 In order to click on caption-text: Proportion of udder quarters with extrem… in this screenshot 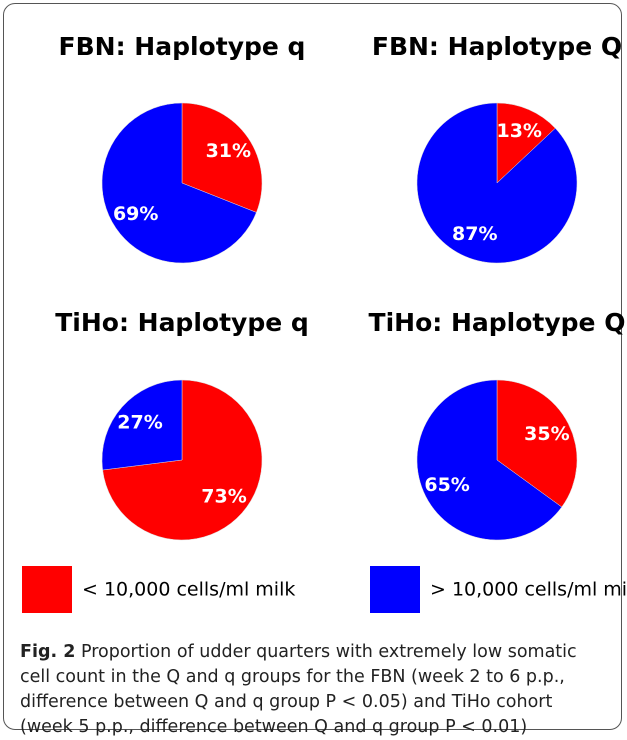, I will do `click(298, 689)`.